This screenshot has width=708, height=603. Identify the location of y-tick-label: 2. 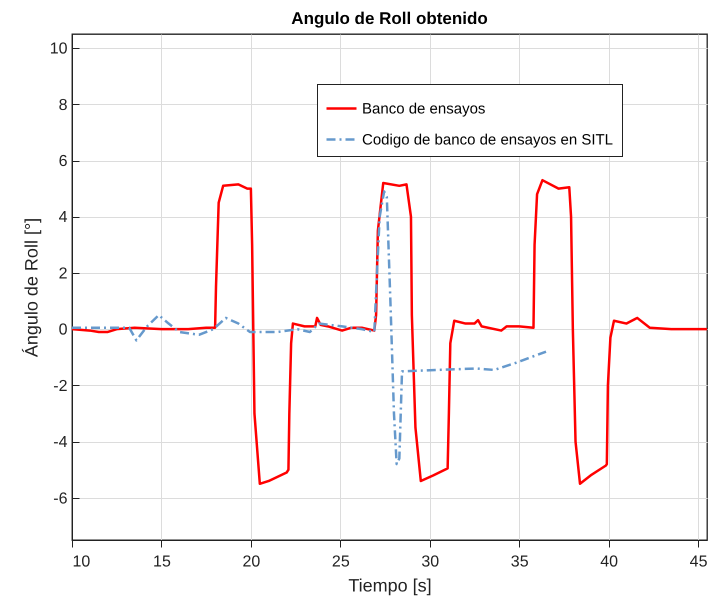
(63, 273).